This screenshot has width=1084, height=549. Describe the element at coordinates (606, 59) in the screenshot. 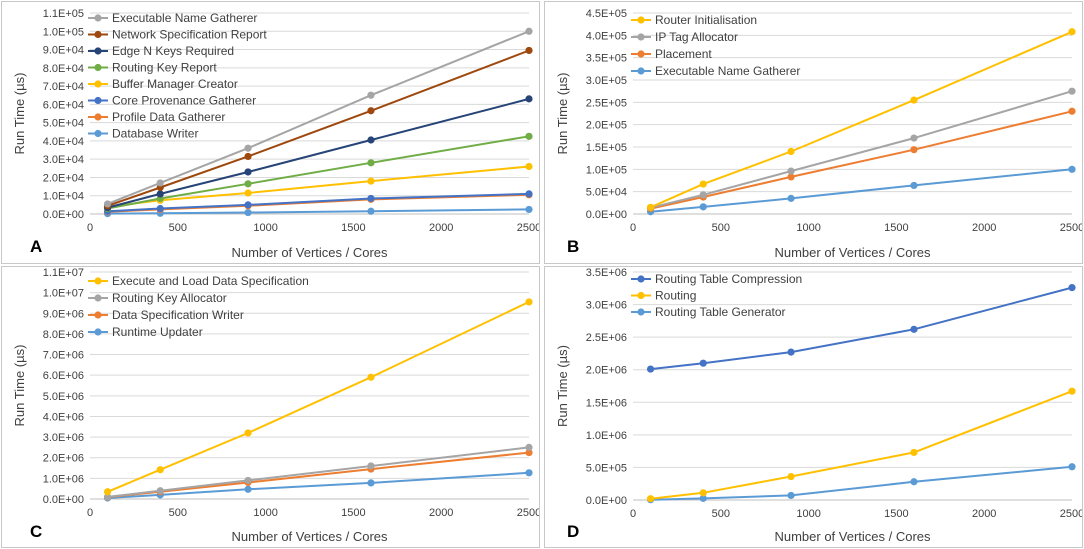

I see `y-tick-label: 3.5E+05` at that location.